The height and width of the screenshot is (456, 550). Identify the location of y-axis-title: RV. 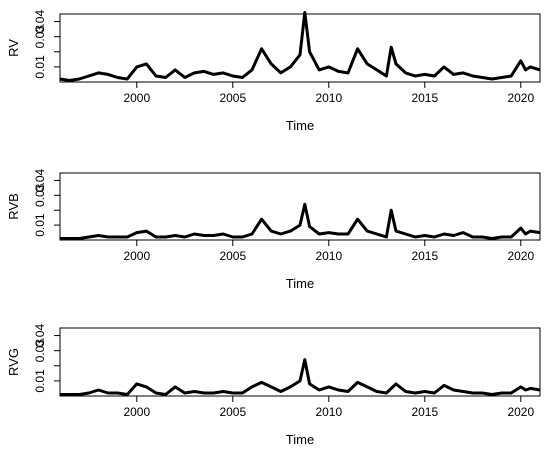
(13, 48).